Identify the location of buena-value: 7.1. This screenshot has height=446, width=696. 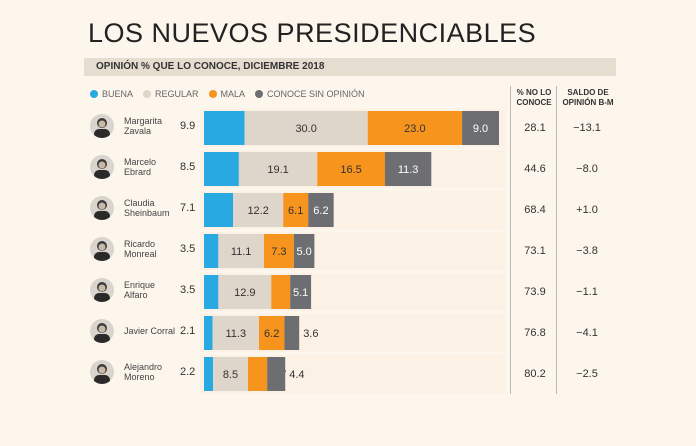
(188, 208).